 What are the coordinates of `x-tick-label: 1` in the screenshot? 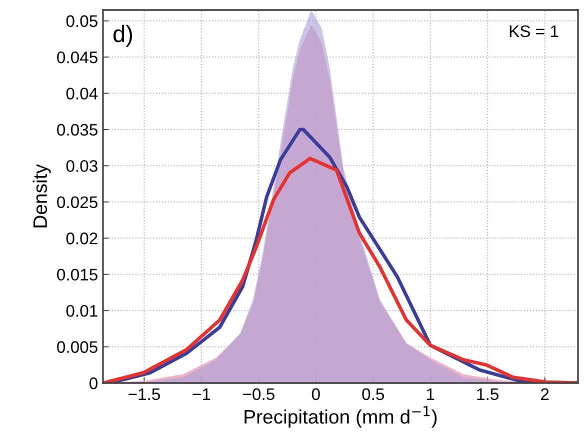 It's located at (430, 394).